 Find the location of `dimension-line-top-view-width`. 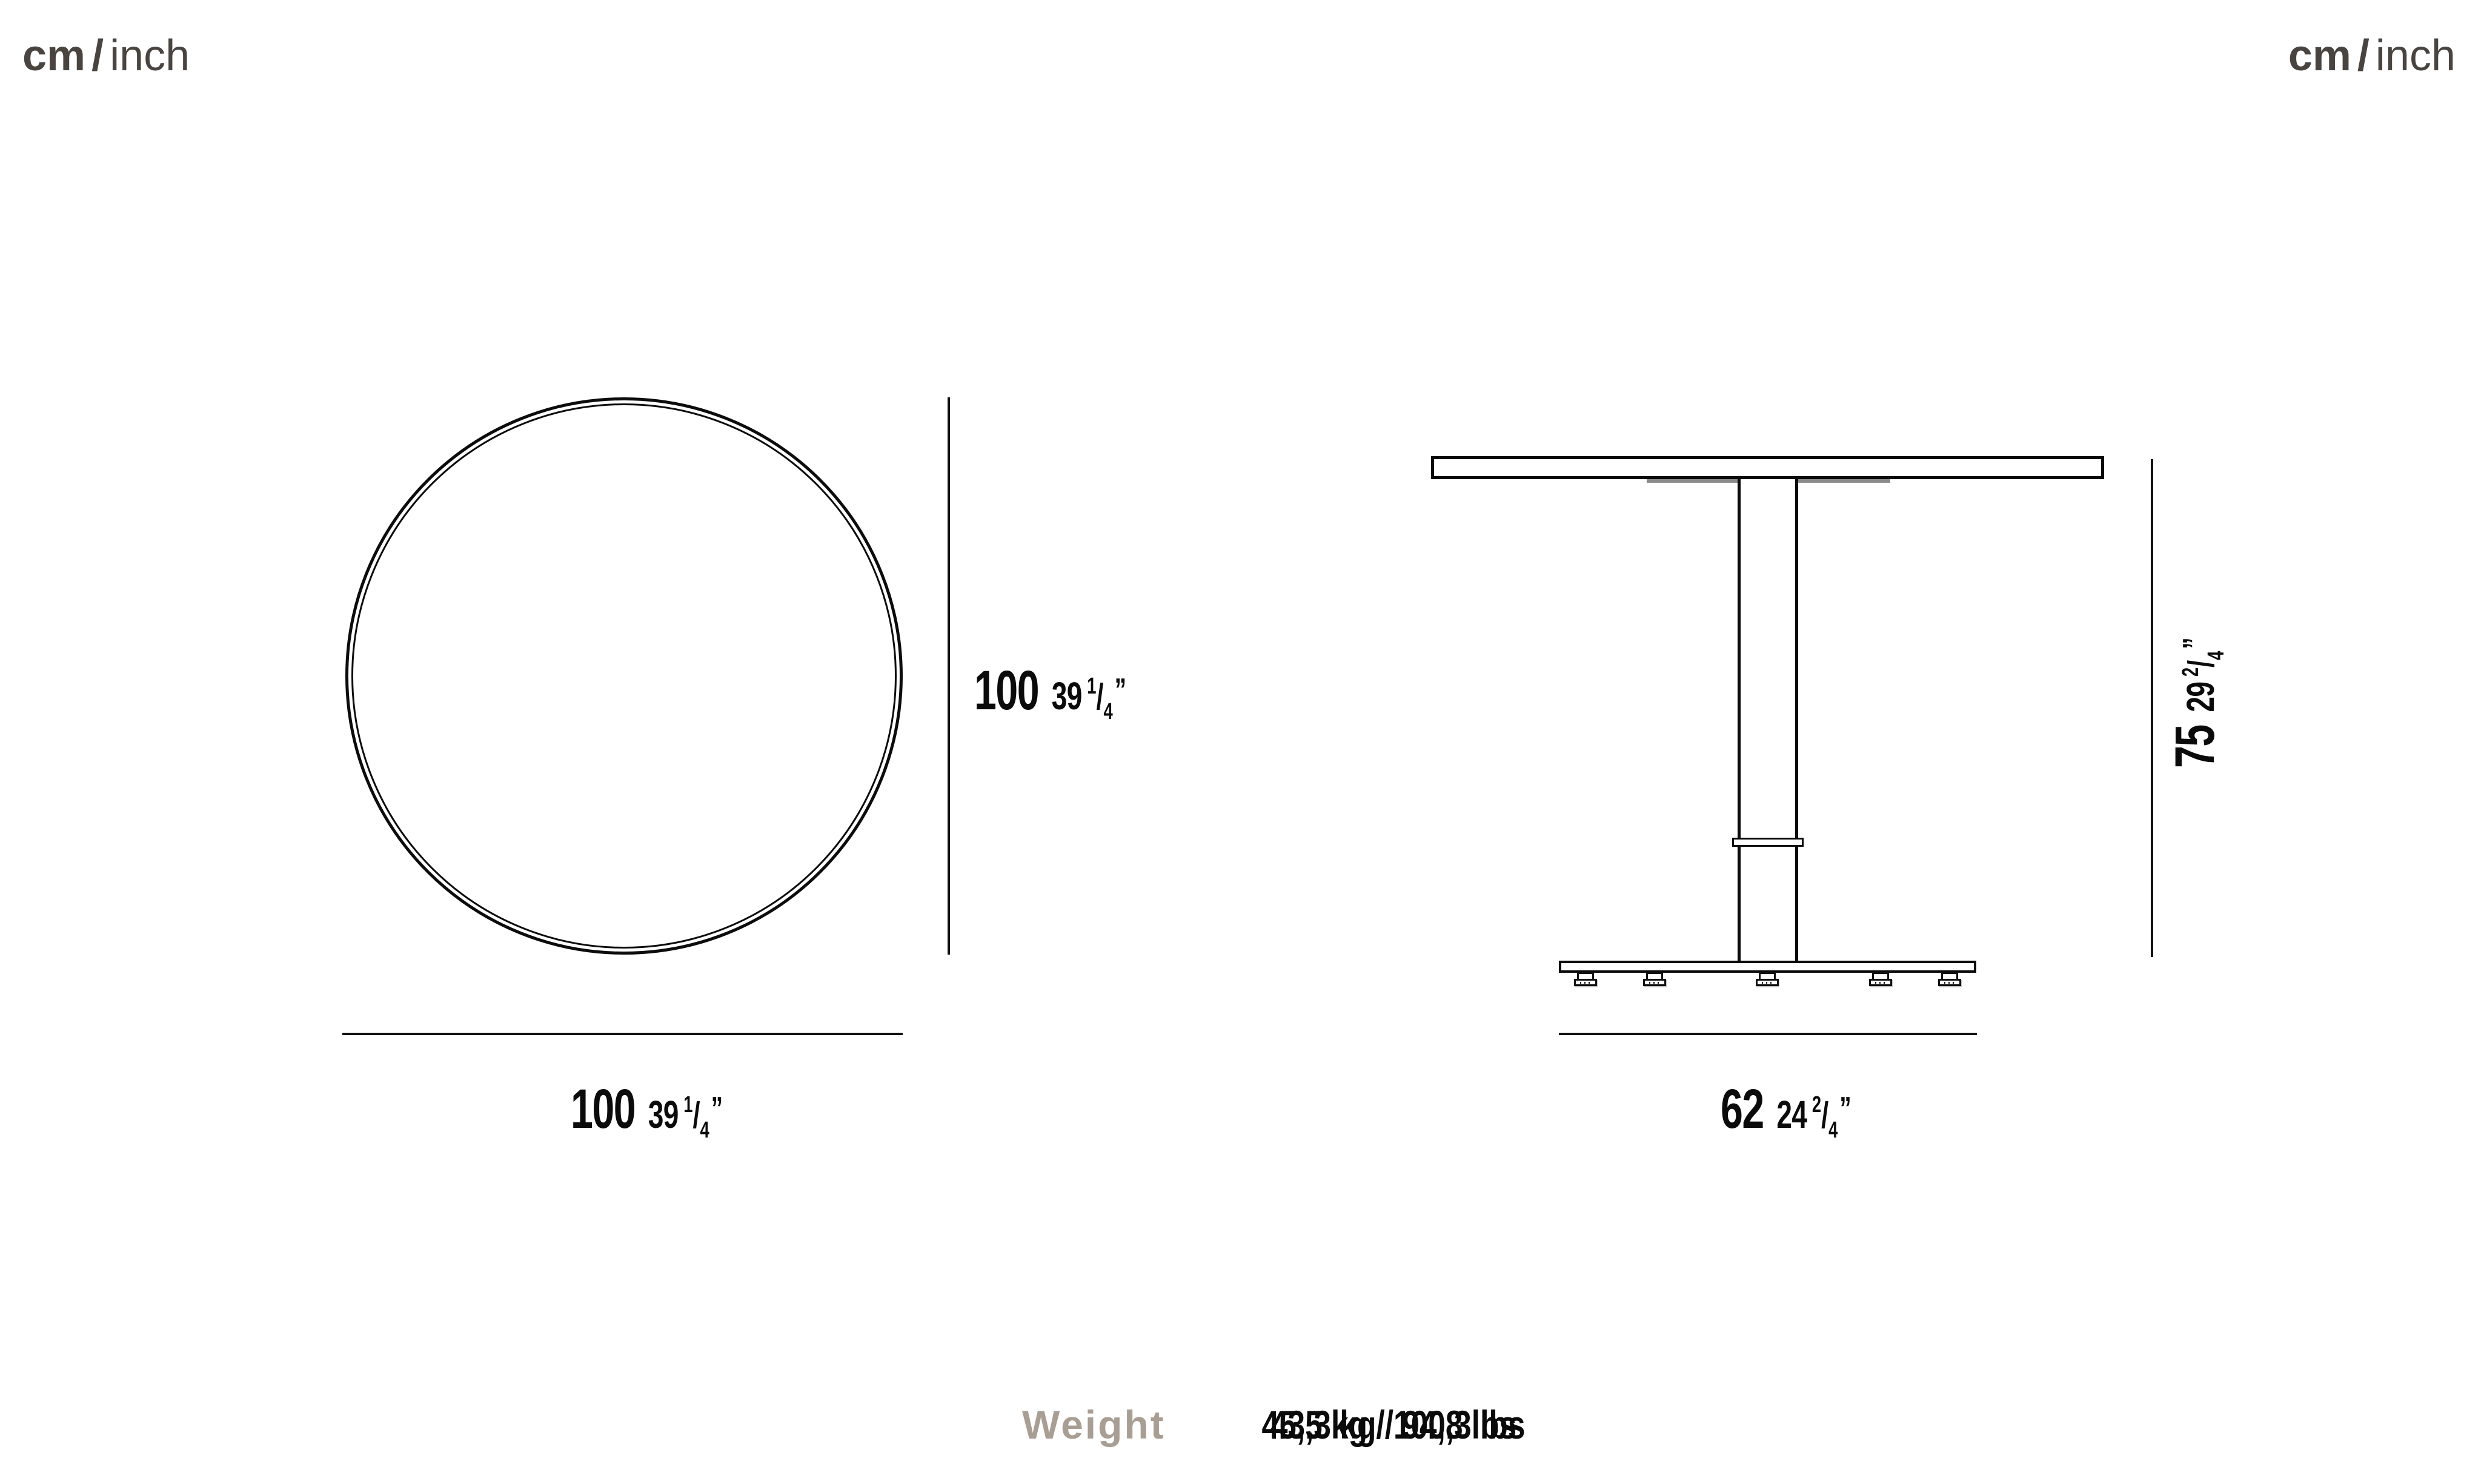

dimension-line-top-view-width is located at coordinates (622, 1034).